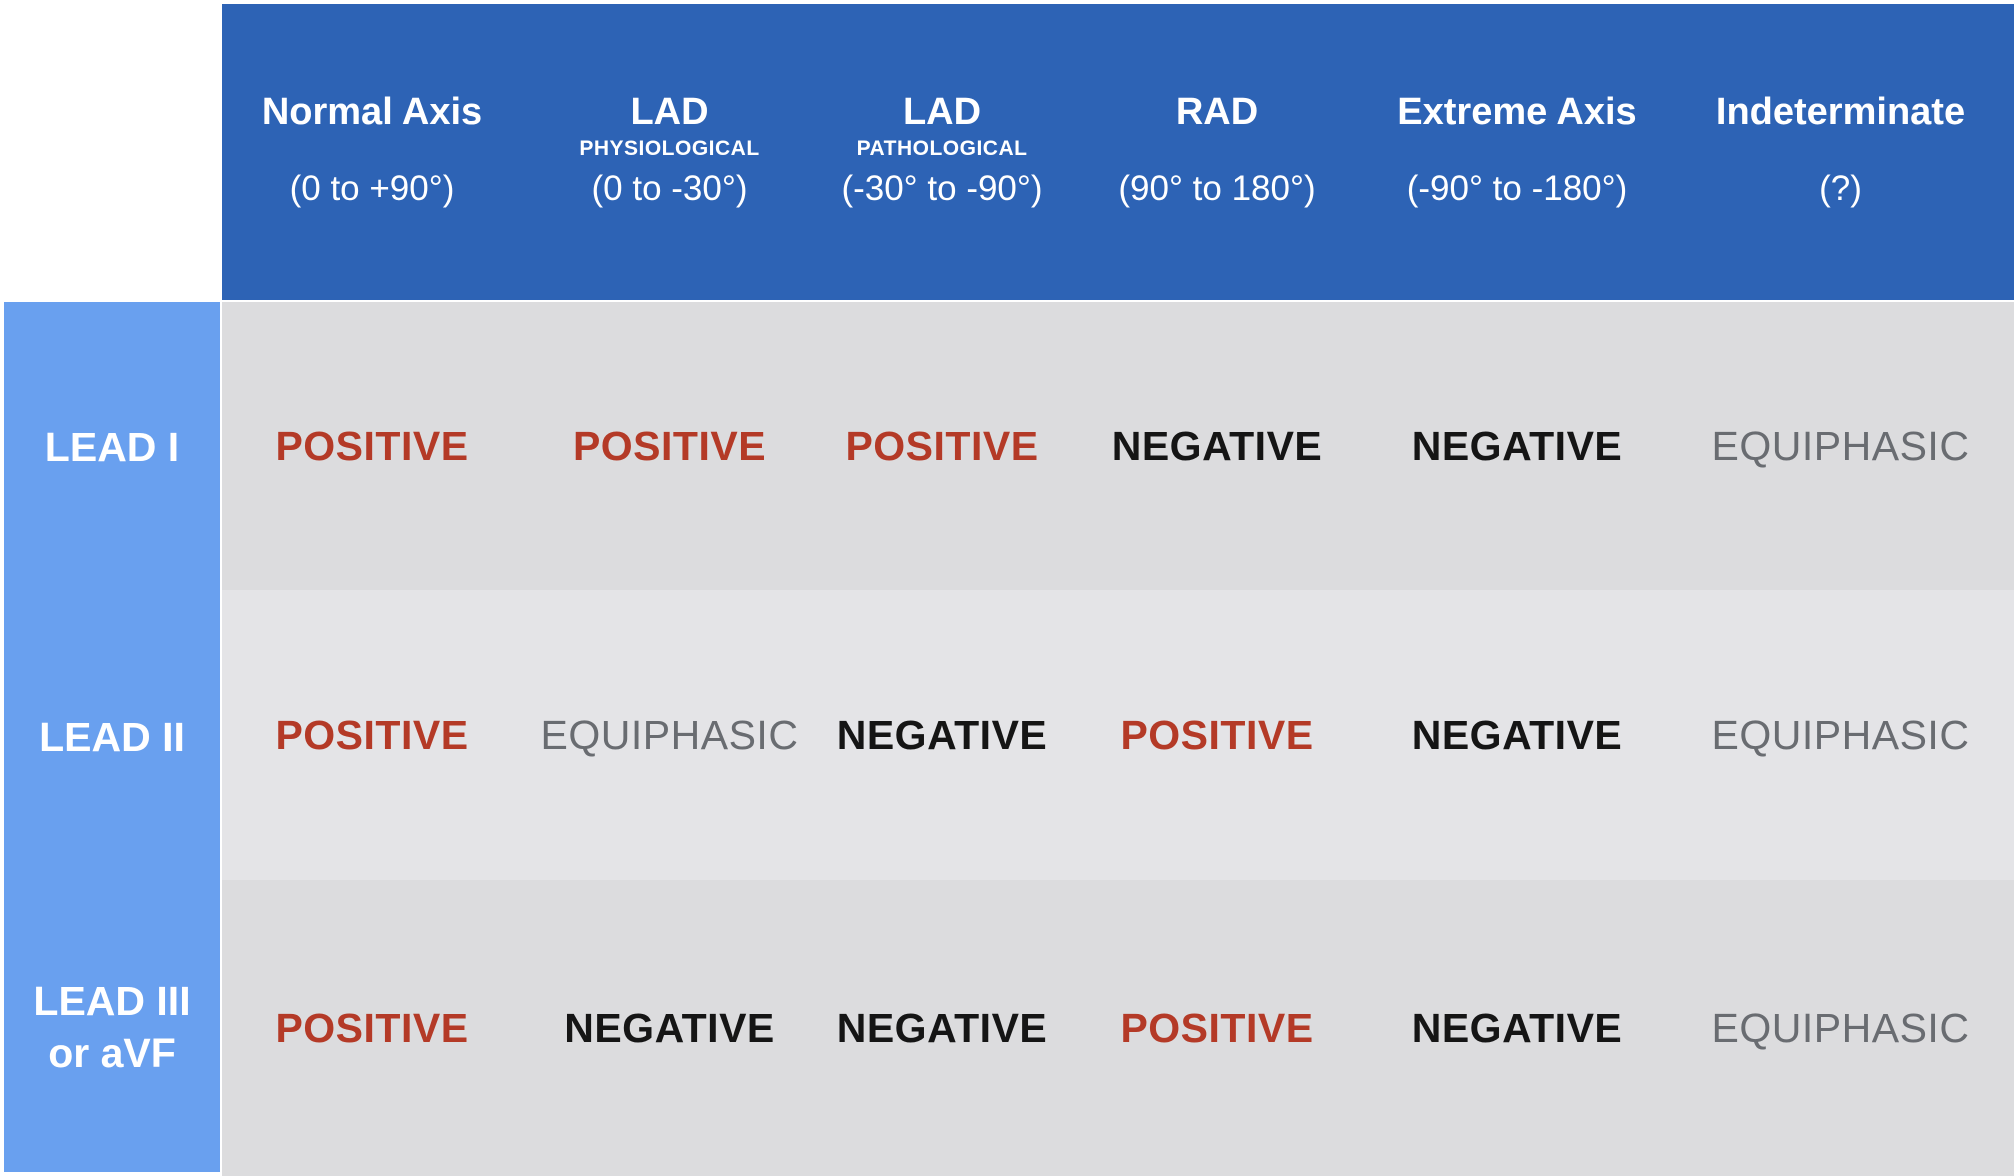  I want to click on column-header-lad-pathological: LAD PATHOLOGICAL (-30° to -90°), so click(942, 152).